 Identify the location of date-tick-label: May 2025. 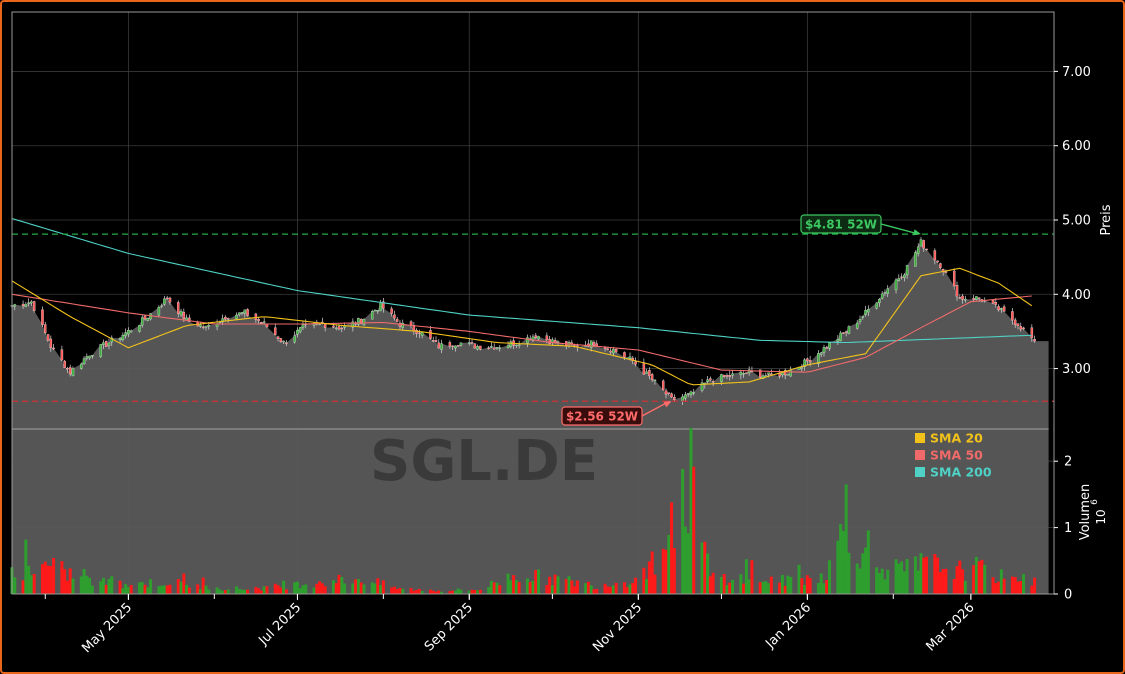
(107, 628).